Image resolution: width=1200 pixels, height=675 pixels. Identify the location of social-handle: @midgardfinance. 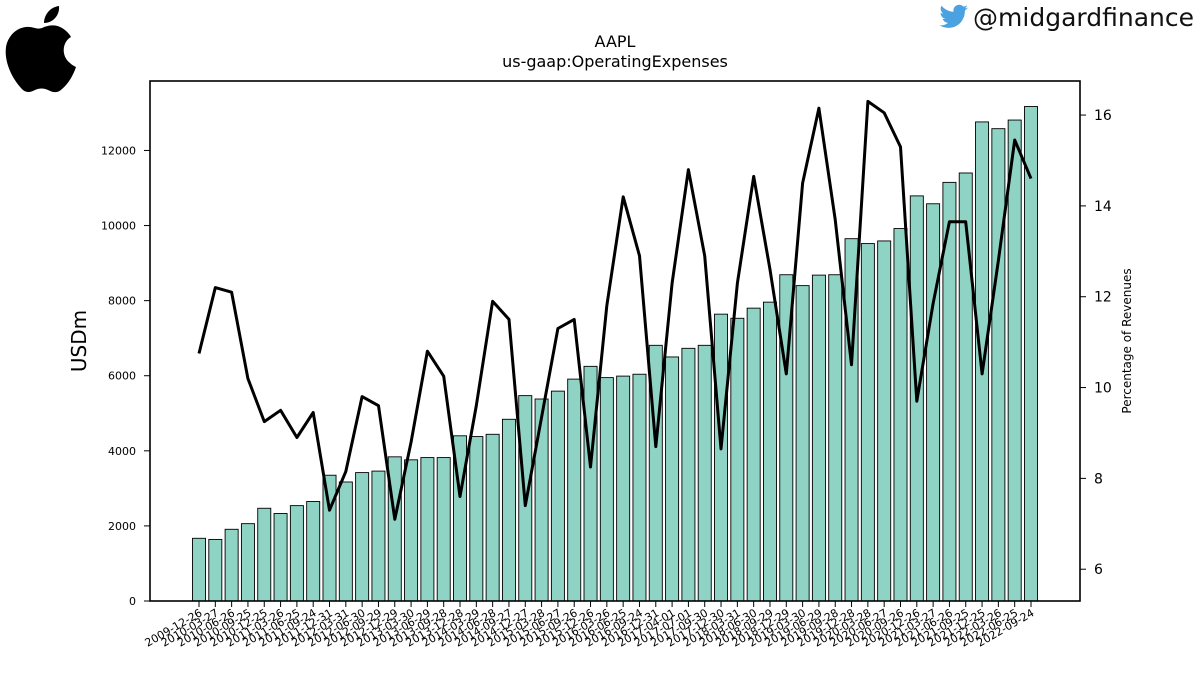
(1066, 17).